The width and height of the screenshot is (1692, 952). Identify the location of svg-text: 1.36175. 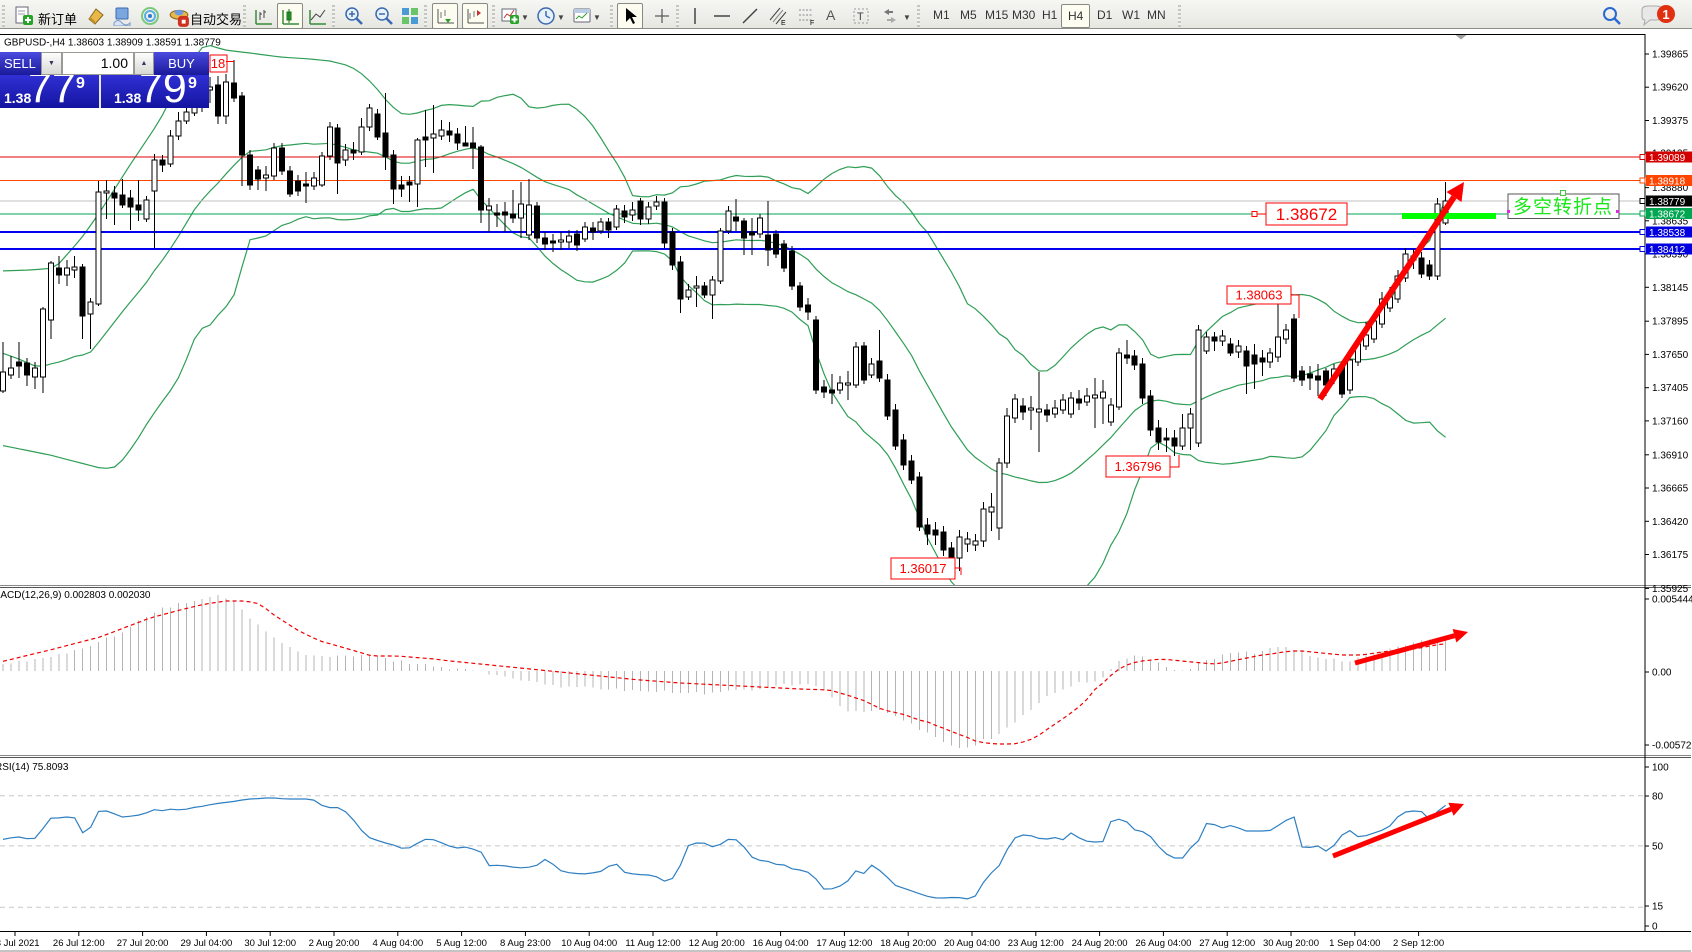
(1670, 555).